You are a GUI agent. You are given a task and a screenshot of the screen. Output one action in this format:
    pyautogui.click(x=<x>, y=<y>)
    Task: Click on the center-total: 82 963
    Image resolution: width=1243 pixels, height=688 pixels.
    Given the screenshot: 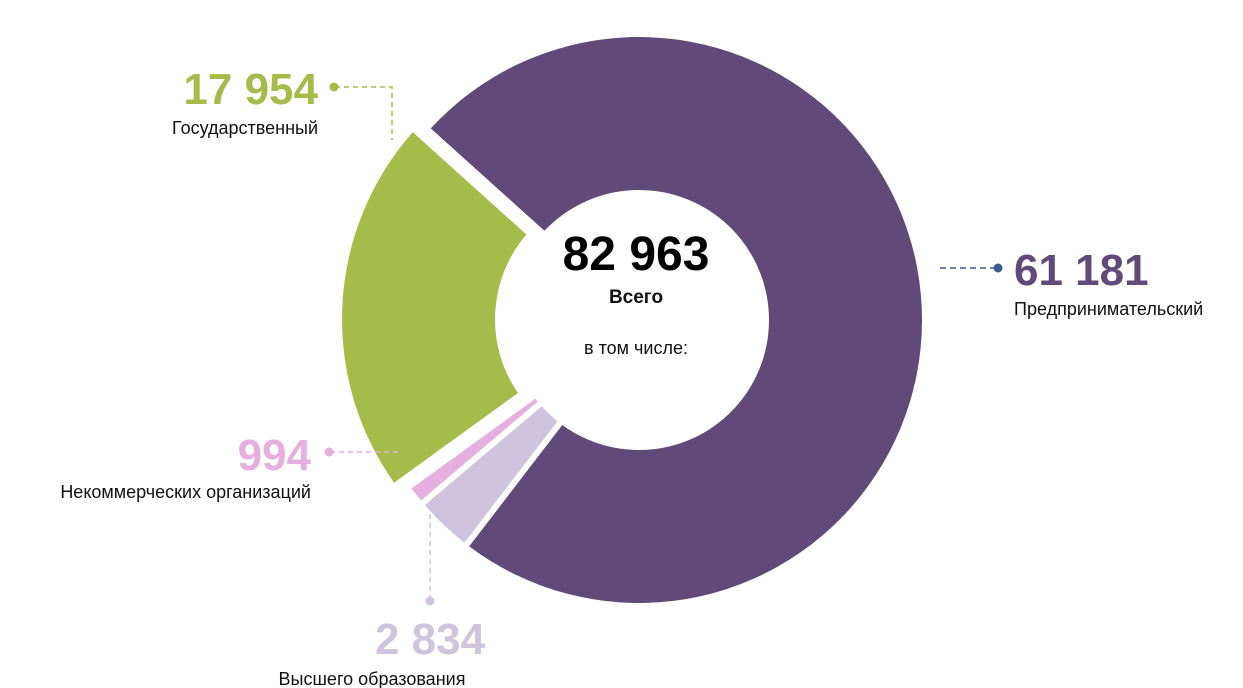 What is the action you would take?
    pyautogui.click(x=636, y=254)
    